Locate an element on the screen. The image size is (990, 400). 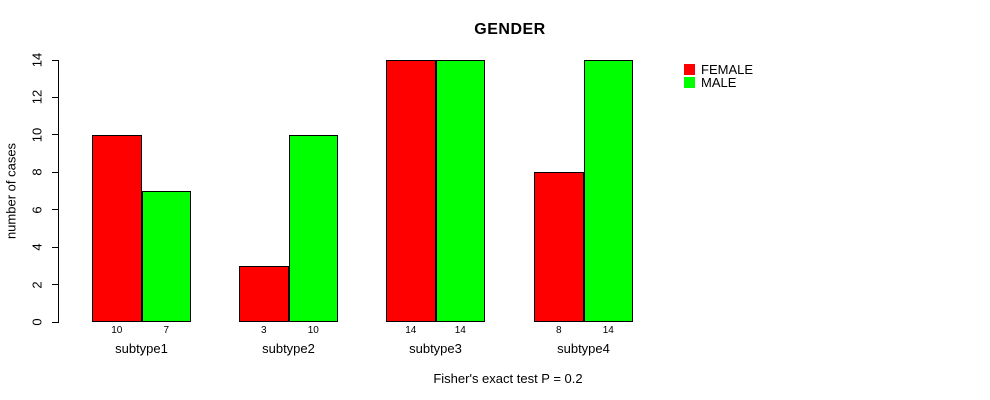
bar-female-subtype1 is located at coordinates (117, 228).